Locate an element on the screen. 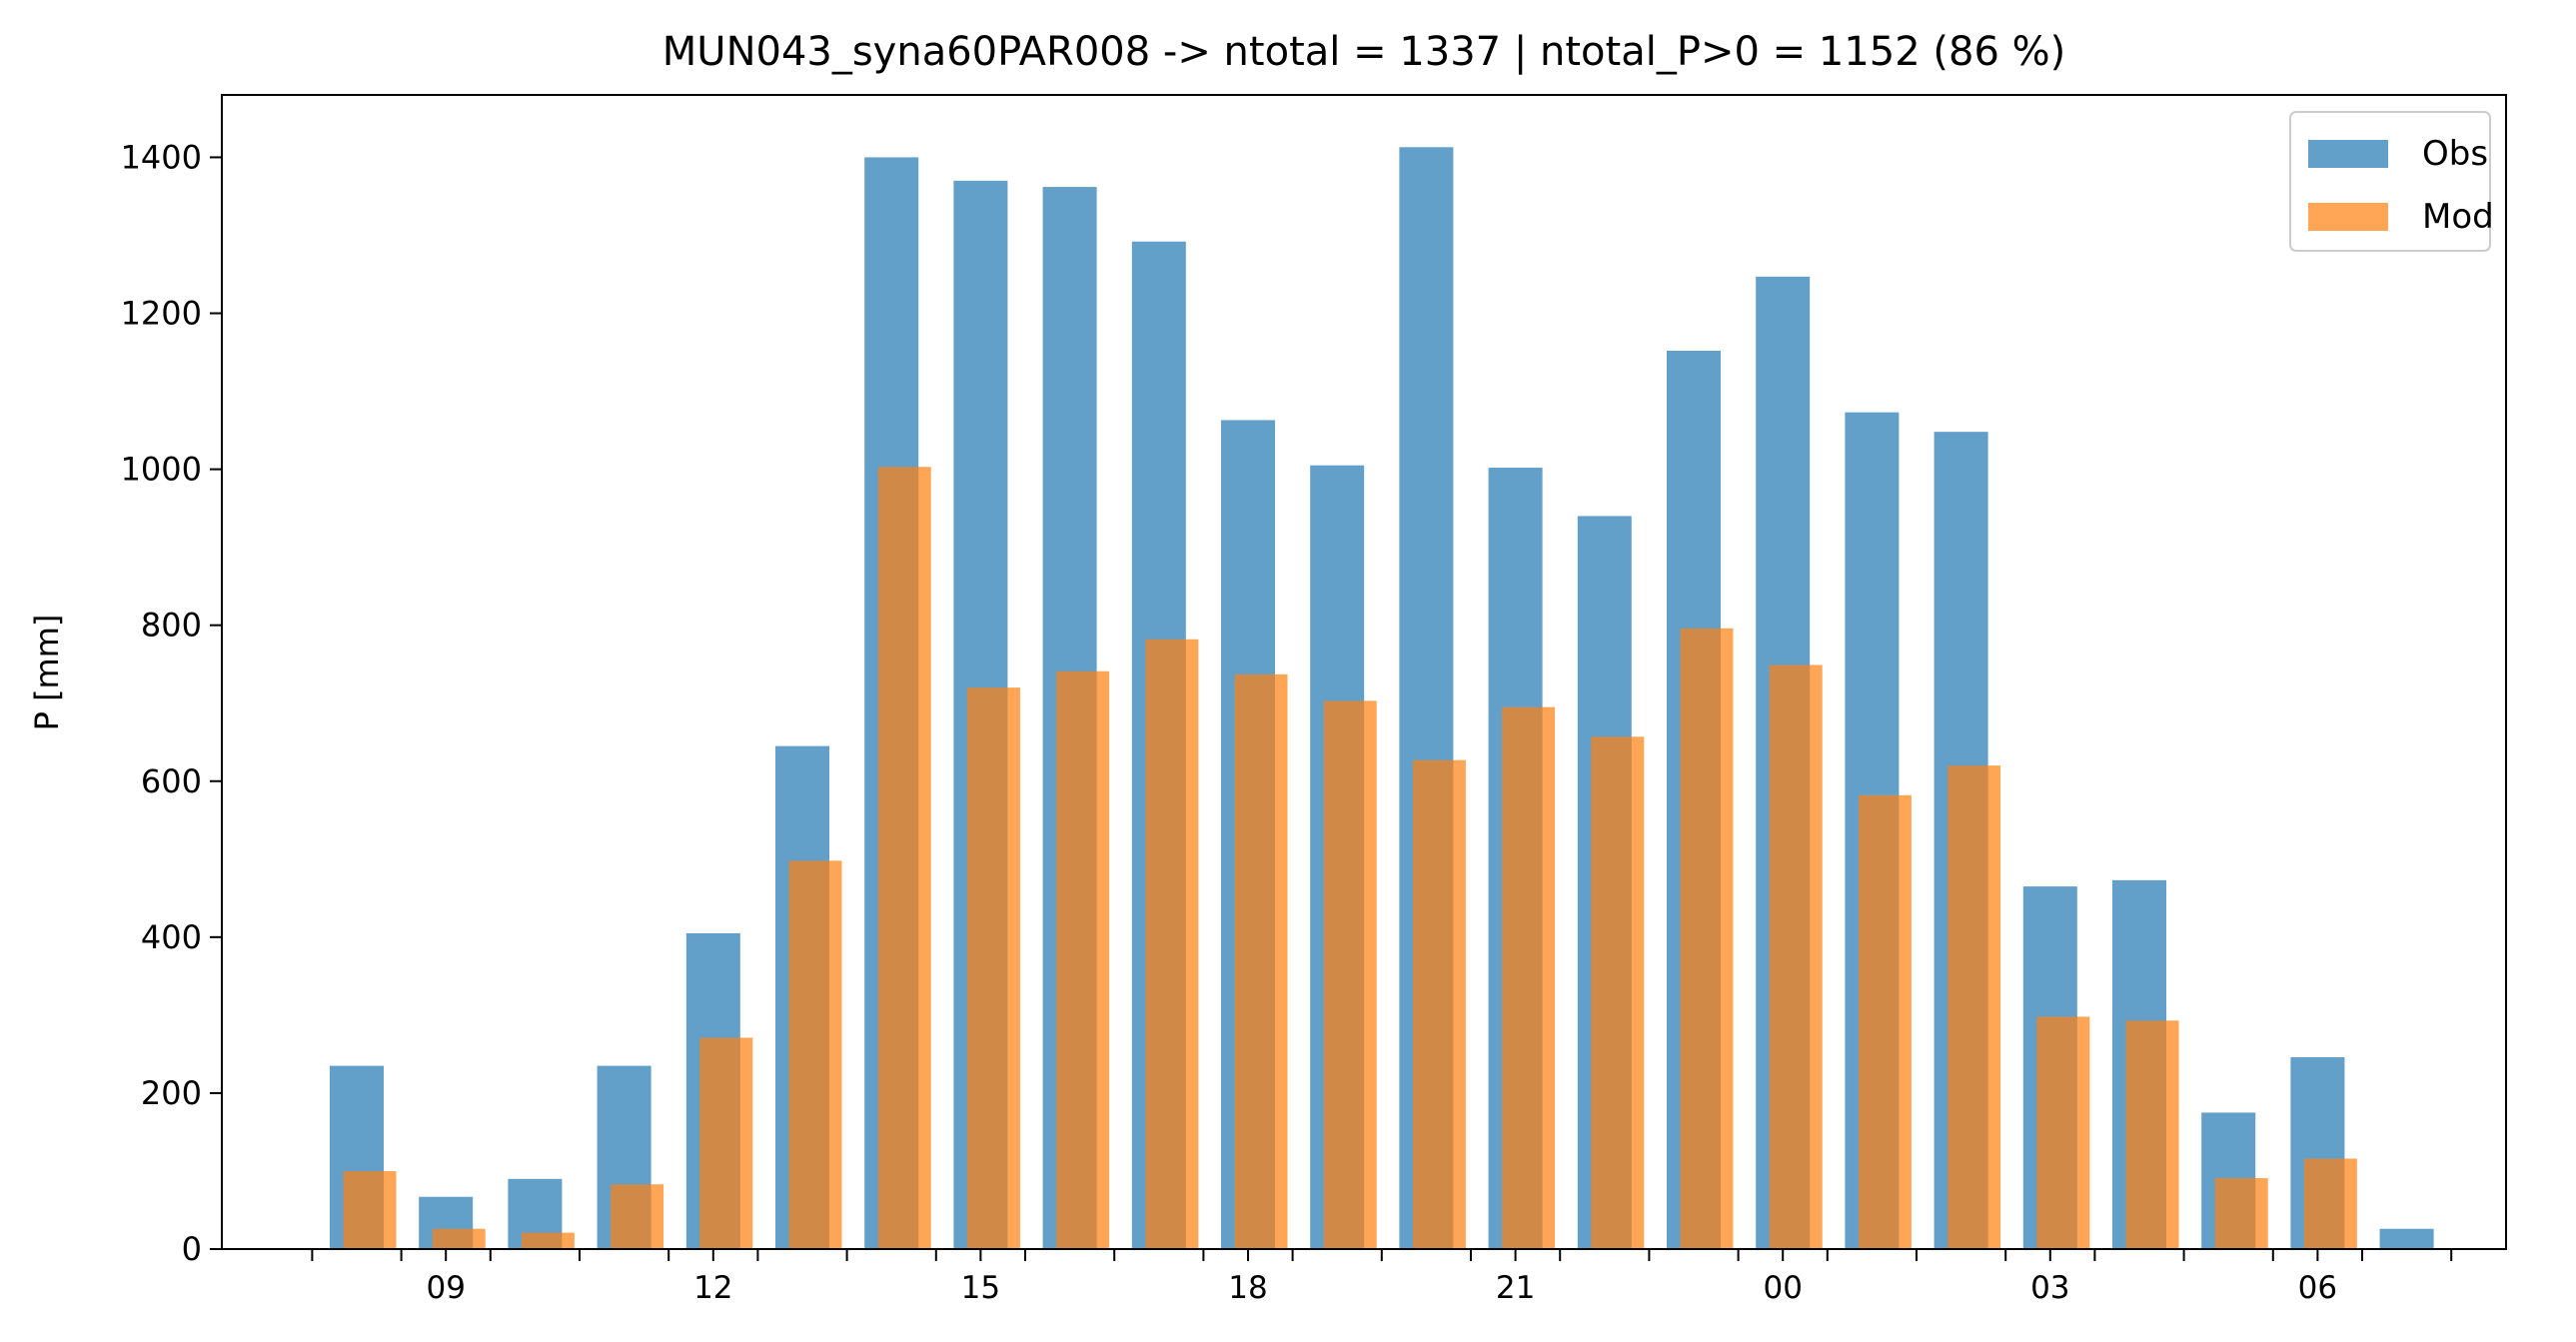  y-tick-label: 1200 is located at coordinates (161, 314).